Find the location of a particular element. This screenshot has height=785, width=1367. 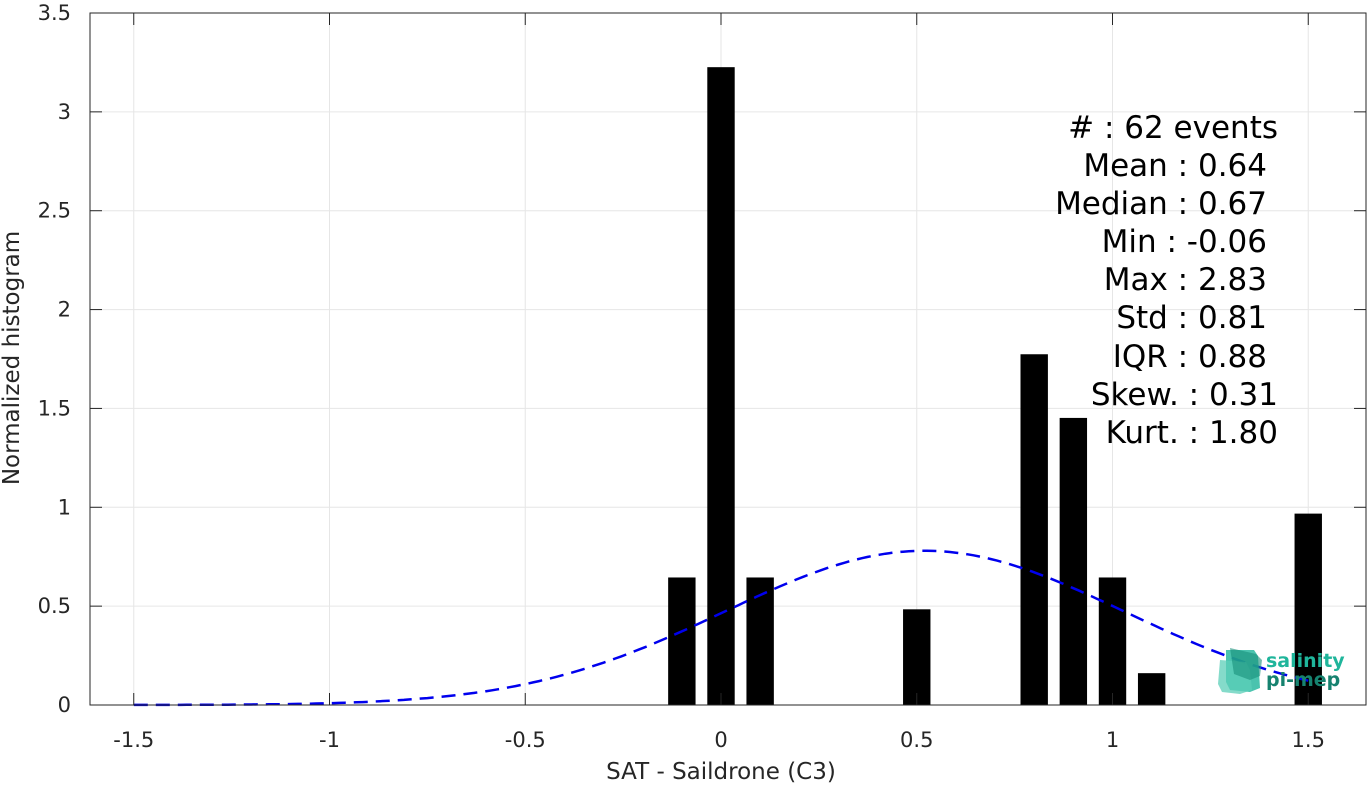

x-tick-label: -0.5 is located at coordinates (525, 740).